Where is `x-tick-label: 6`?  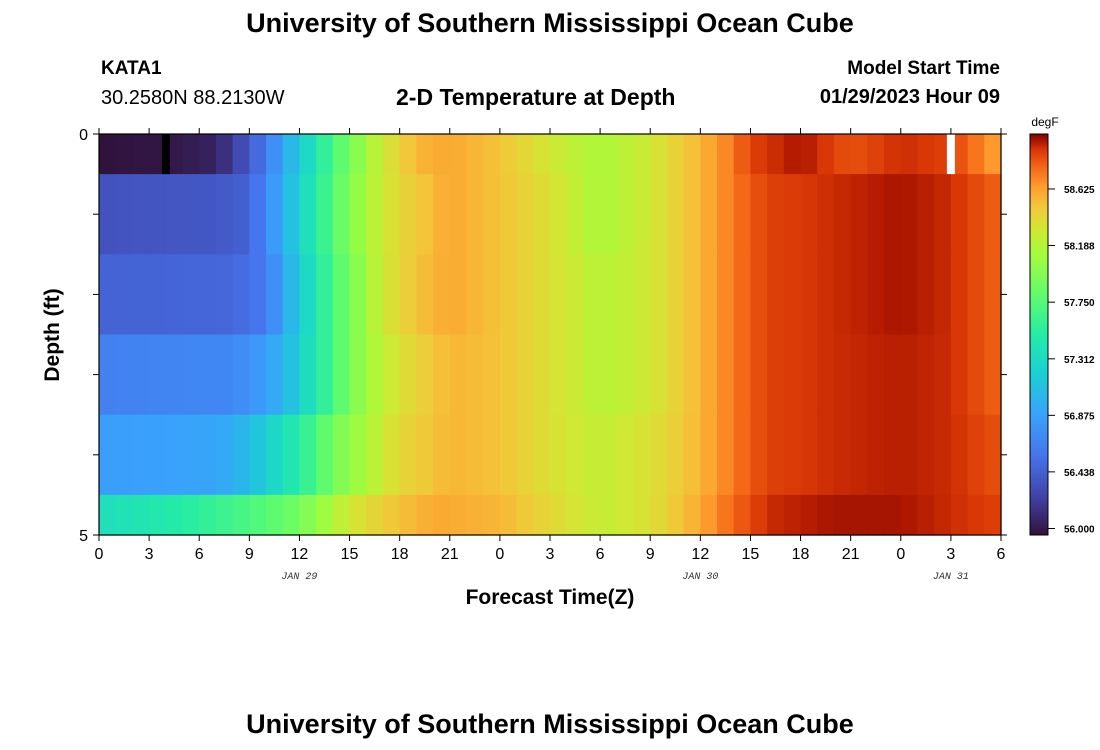
x-tick-label: 6 is located at coordinates (600, 554).